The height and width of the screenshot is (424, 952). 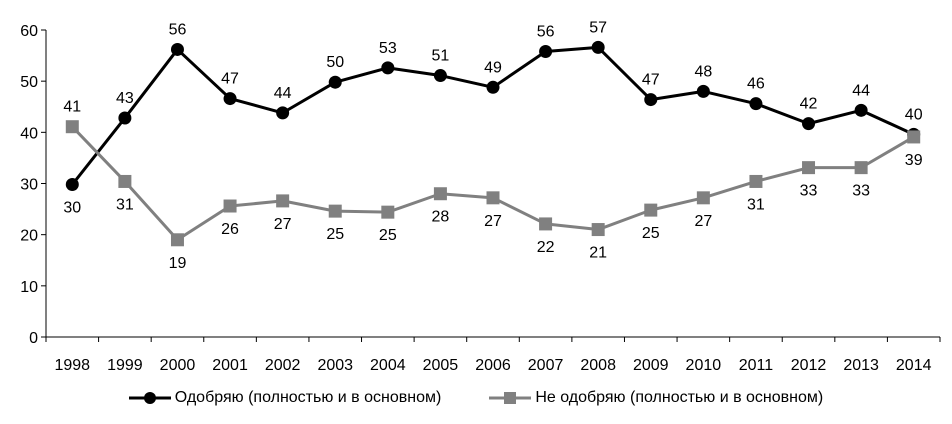 I want to click on data-label: 40, so click(x=914, y=114).